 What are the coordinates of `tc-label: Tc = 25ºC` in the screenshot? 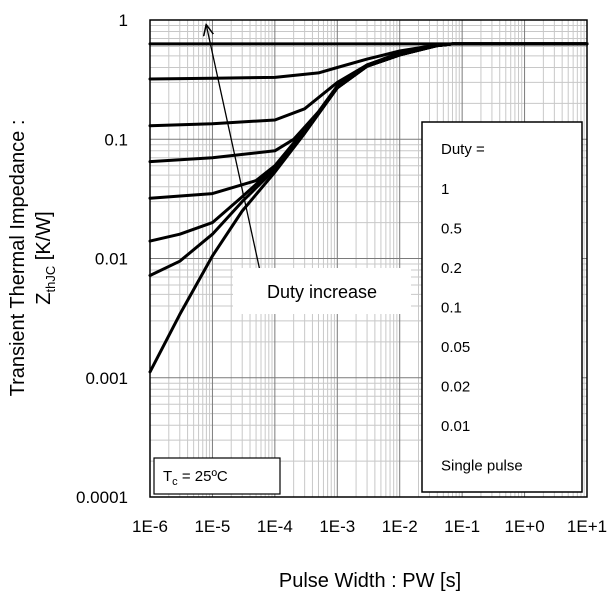 It's located at (195, 478).